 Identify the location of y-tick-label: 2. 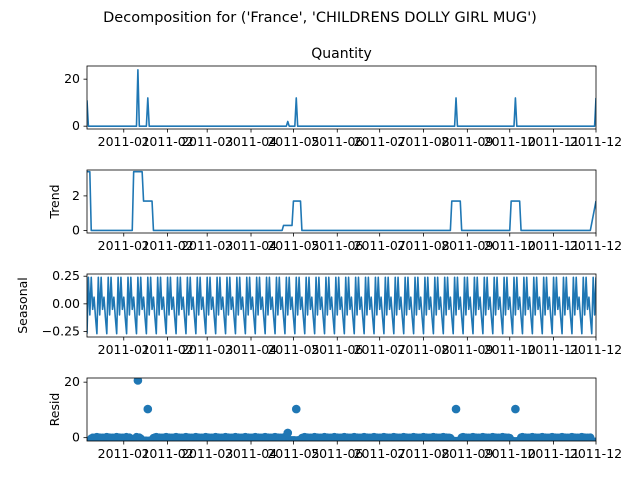
(76, 195).